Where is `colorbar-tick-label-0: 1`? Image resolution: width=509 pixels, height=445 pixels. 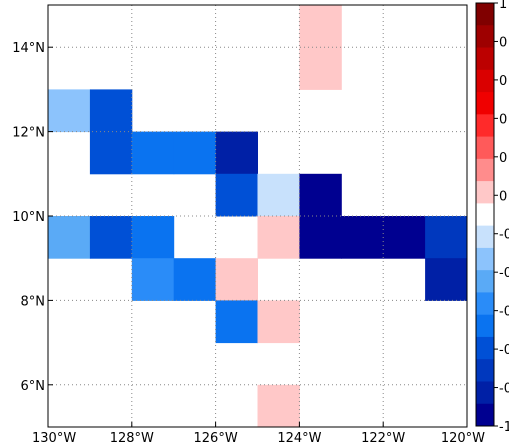 colorbar-tick-label-0: 1 is located at coordinates (503, 6).